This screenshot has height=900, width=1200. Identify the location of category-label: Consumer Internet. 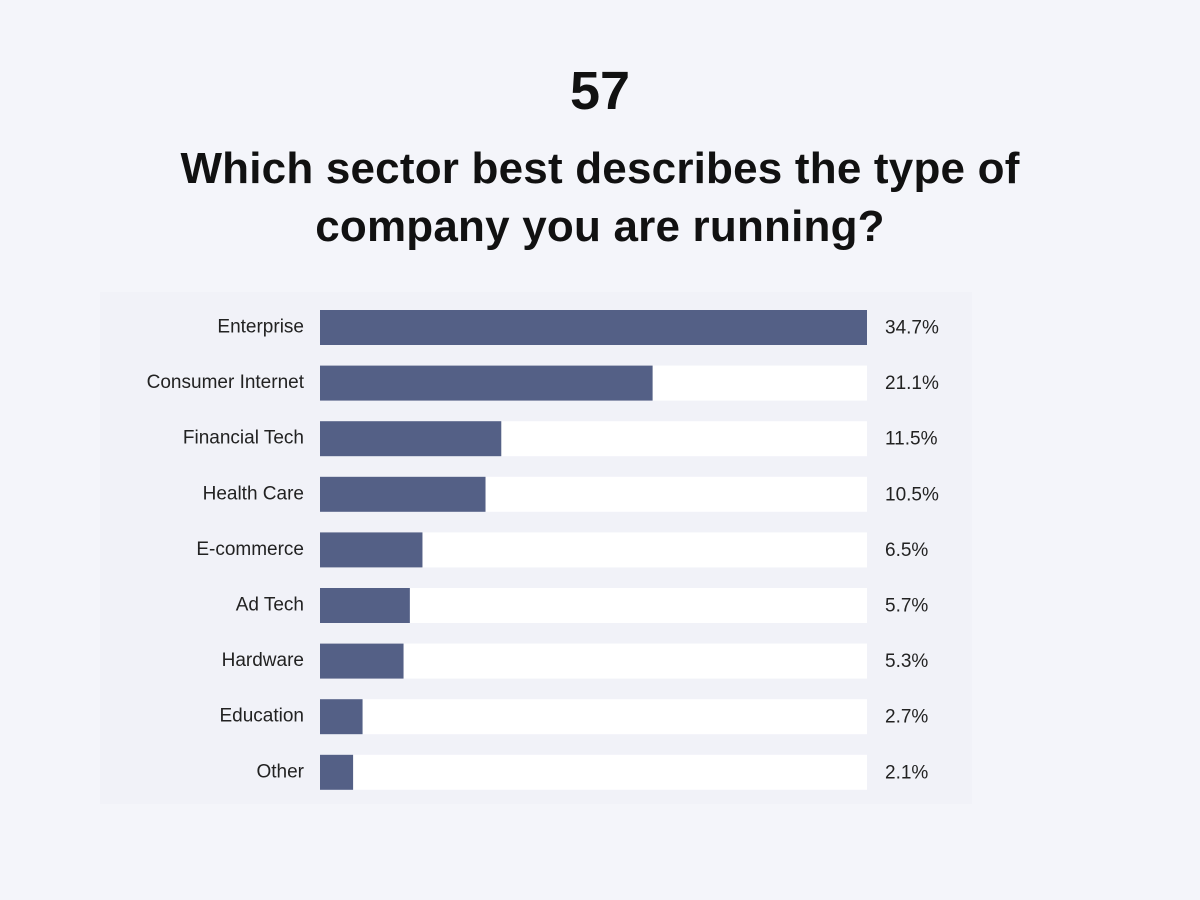
(226, 382).